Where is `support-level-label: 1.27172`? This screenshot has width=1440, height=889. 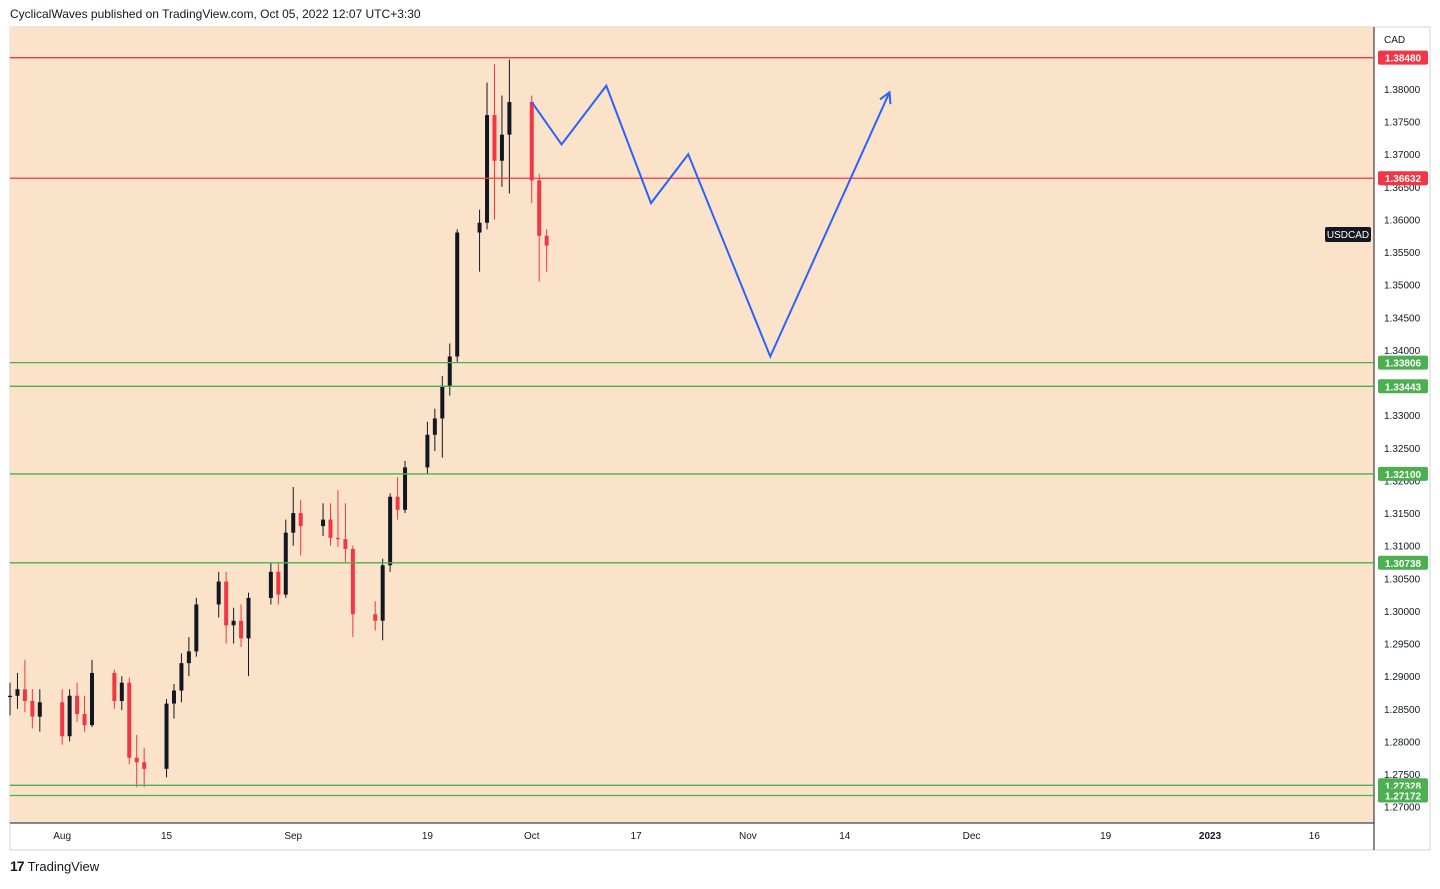 support-level-label: 1.27172 is located at coordinates (1403, 796).